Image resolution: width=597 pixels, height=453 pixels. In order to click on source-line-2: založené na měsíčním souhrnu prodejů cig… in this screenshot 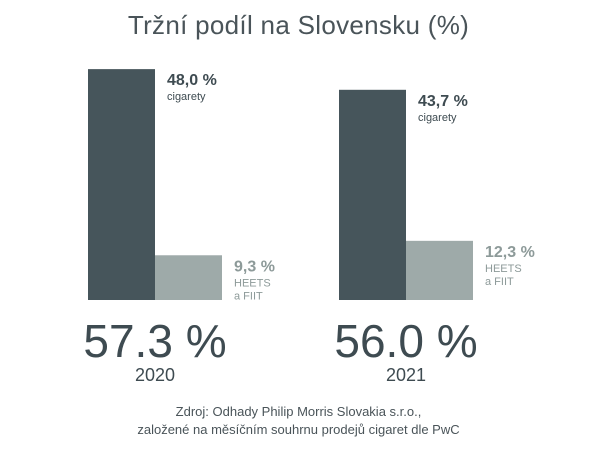, I will do `click(298, 429)`.